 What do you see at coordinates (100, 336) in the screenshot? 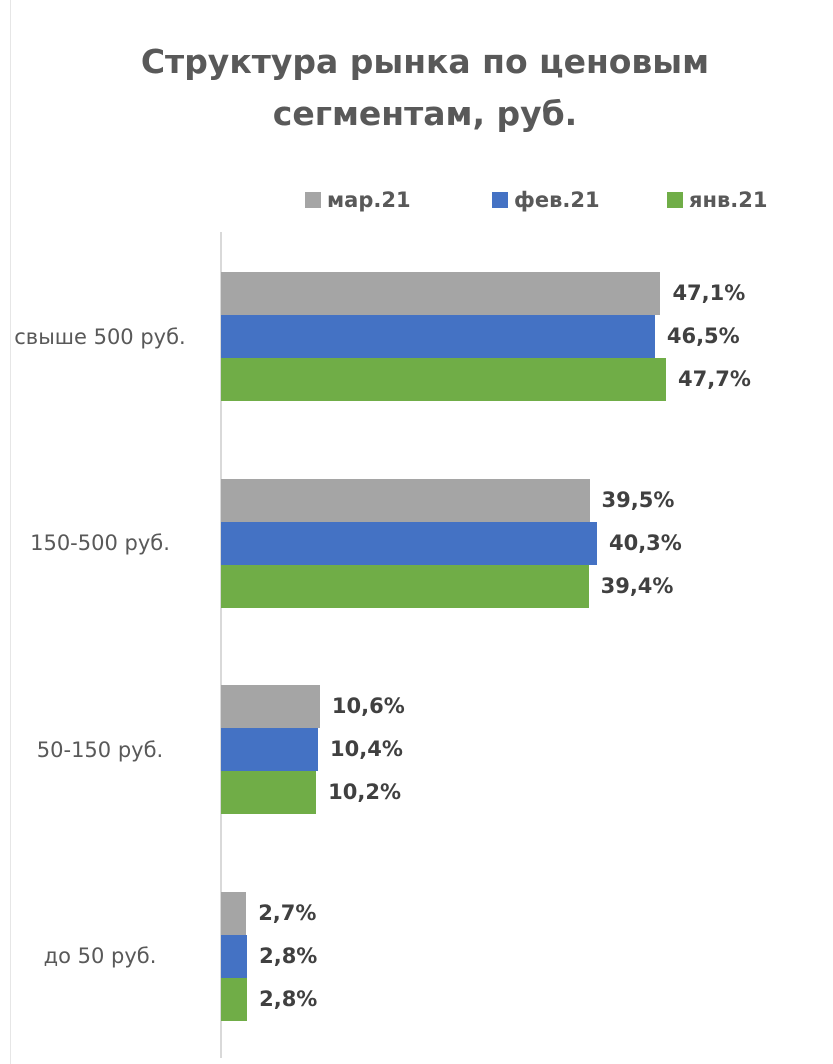
I see `category-label: свыше 500 руб.` at bounding box center [100, 336].